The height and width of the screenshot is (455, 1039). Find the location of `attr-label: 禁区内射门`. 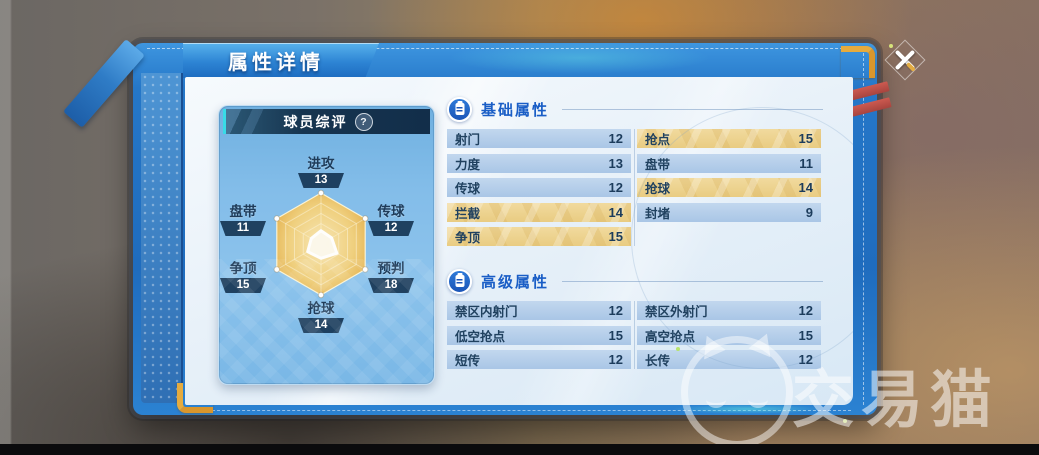

attr-label: 禁区内射门 is located at coordinates (486, 312).